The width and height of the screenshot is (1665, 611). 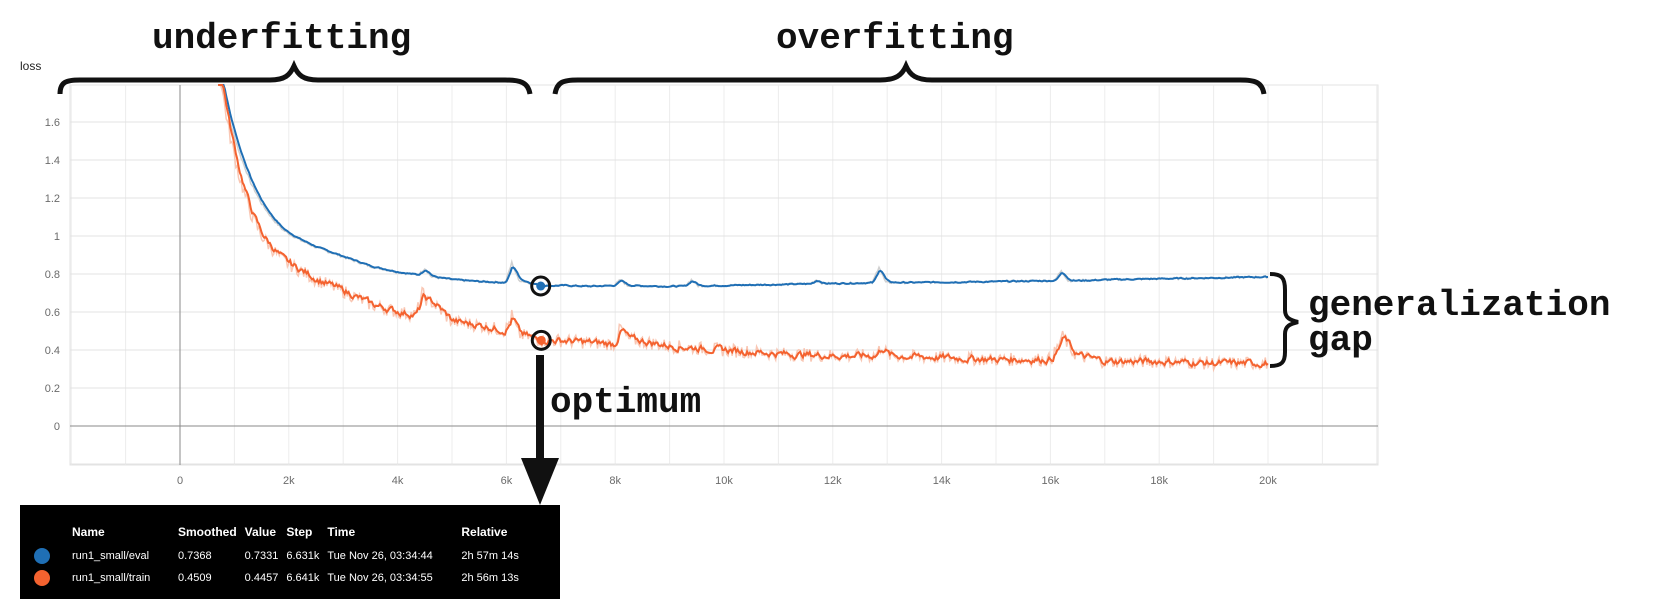 I want to click on optimum-circle-train, so click(x=541, y=340).